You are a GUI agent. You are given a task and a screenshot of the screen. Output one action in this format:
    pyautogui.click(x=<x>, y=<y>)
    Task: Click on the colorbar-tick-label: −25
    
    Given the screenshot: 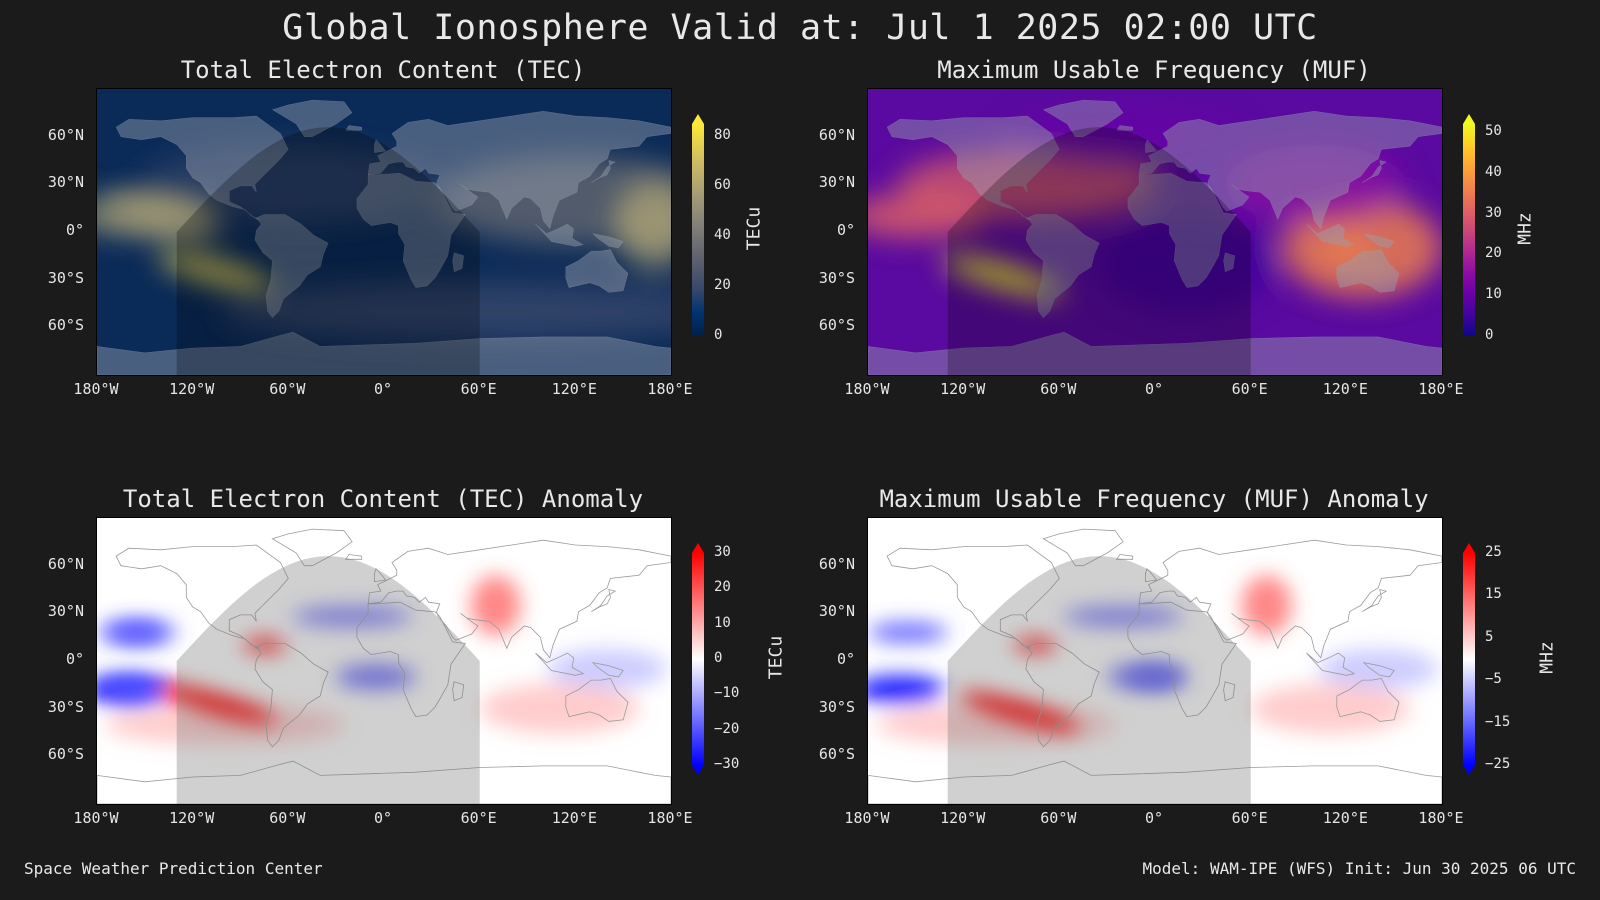 What is the action you would take?
    pyautogui.click(x=1498, y=764)
    